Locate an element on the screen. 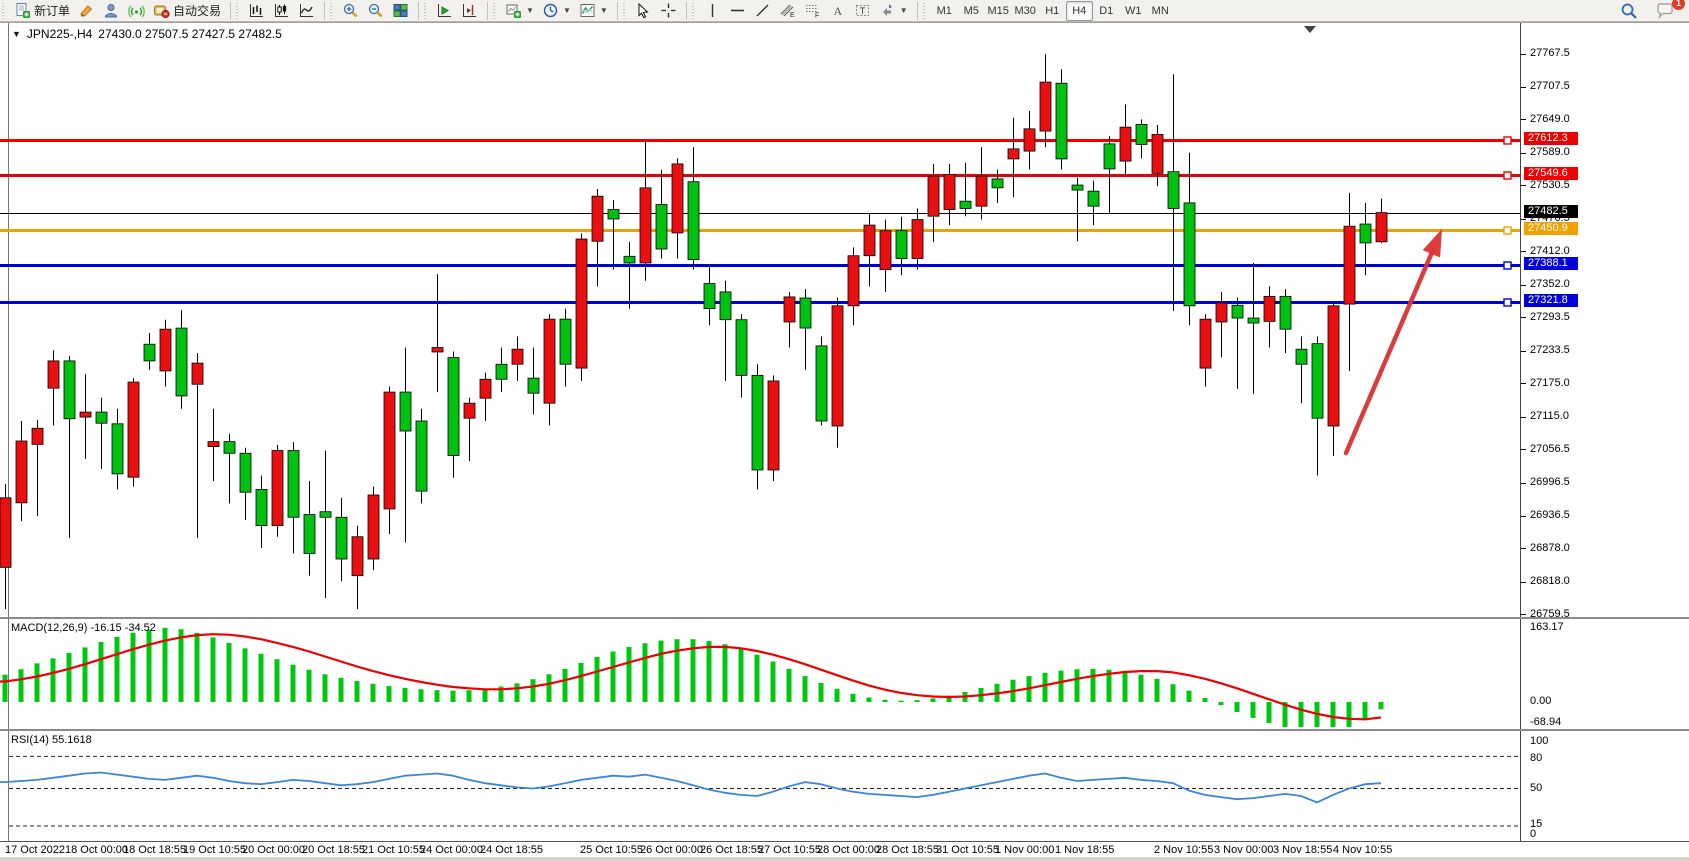 The height and width of the screenshot is (861, 1689). period-button: ▼ is located at coordinates (556, 11).